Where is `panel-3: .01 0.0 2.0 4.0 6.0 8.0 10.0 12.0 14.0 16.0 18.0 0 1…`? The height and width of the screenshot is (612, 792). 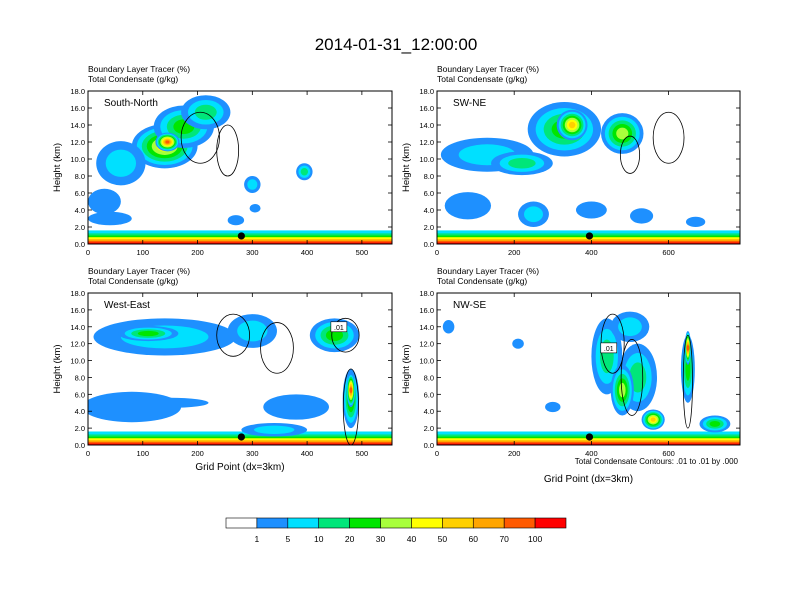 panel-3: .01 0.0 2.0 4.0 6.0 8.0 10.0 12.0 14.0 16.0 18.0 0 1… is located at coordinates (222, 369).